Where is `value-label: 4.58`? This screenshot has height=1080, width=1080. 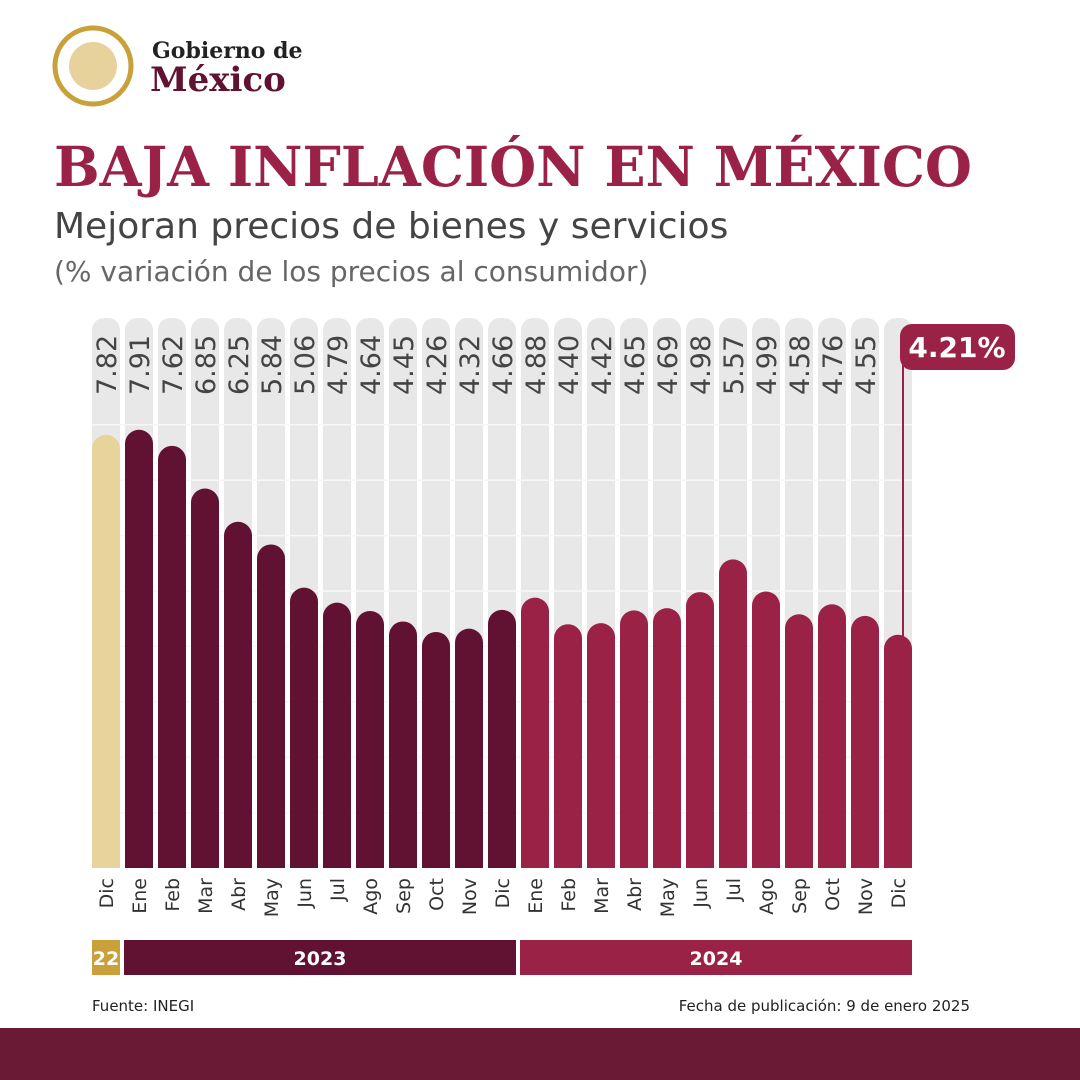
value-label: 4.58 is located at coordinates (800, 365).